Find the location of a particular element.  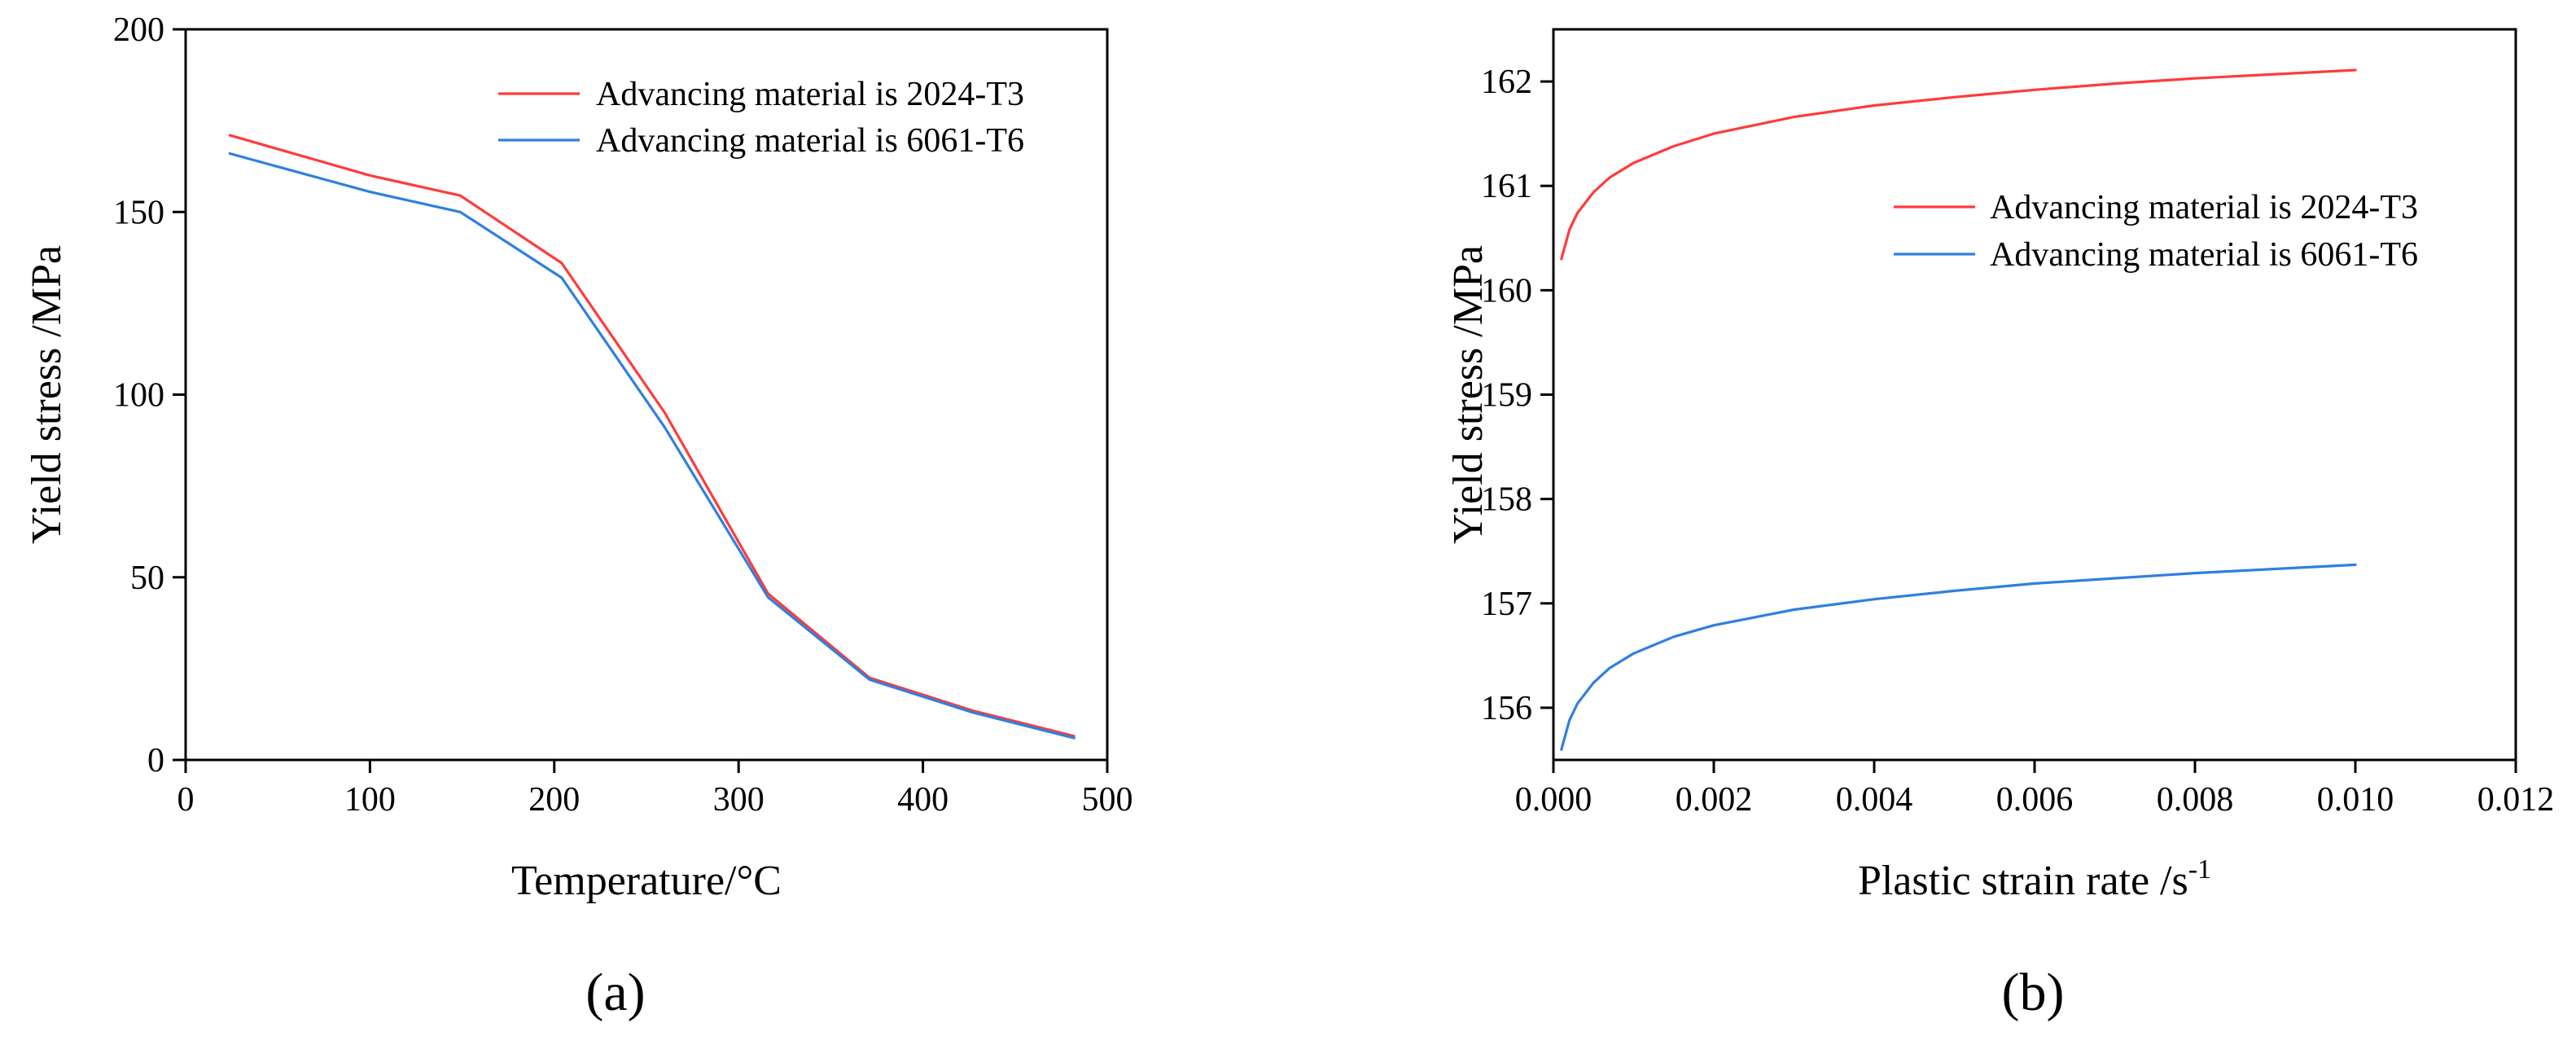

x-tick-label: 0.002 is located at coordinates (1714, 800).